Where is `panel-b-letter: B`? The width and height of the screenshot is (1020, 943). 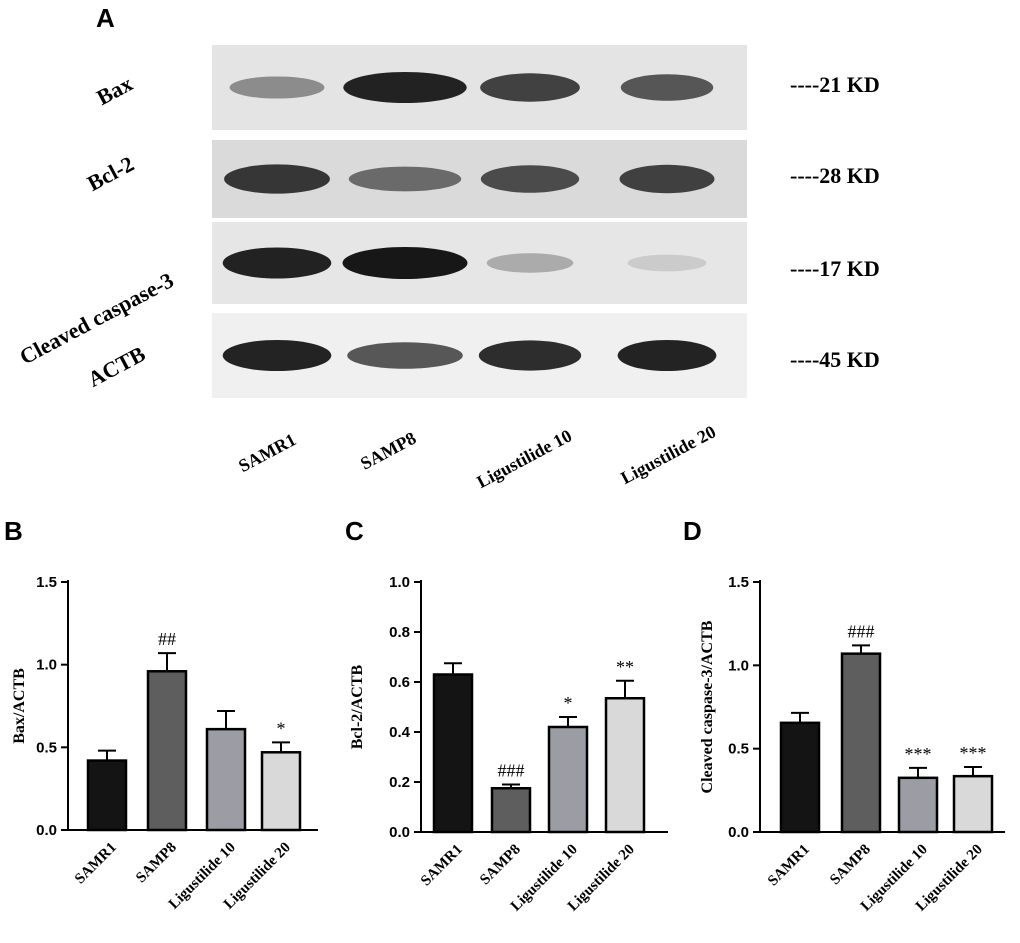 panel-b-letter: B is located at coordinates (13, 531).